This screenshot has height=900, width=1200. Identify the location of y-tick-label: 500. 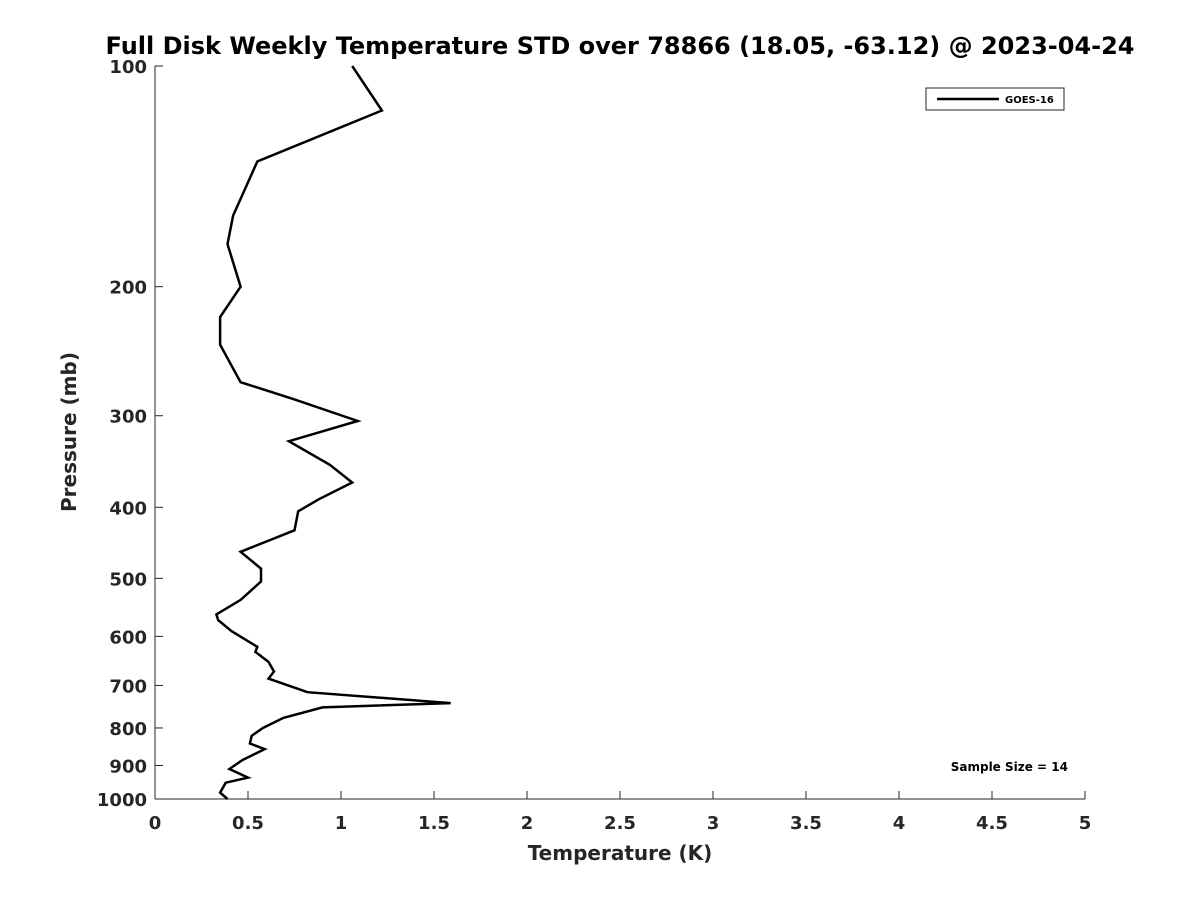
(128, 579).